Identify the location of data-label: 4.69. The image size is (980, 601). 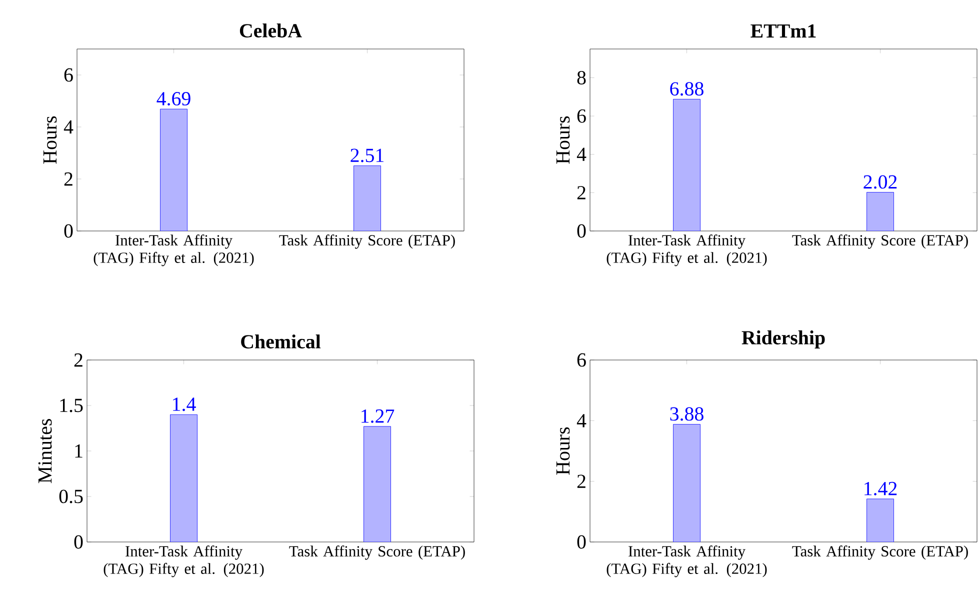
(173, 99).